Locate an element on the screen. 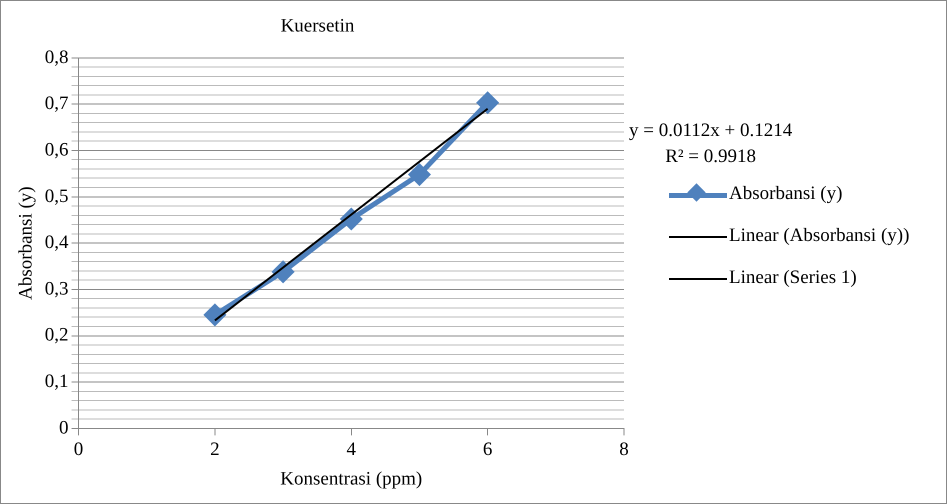 The width and height of the screenshot is (947, 504). y-tick-label: 0,2 is located at coordinates (56, 335).